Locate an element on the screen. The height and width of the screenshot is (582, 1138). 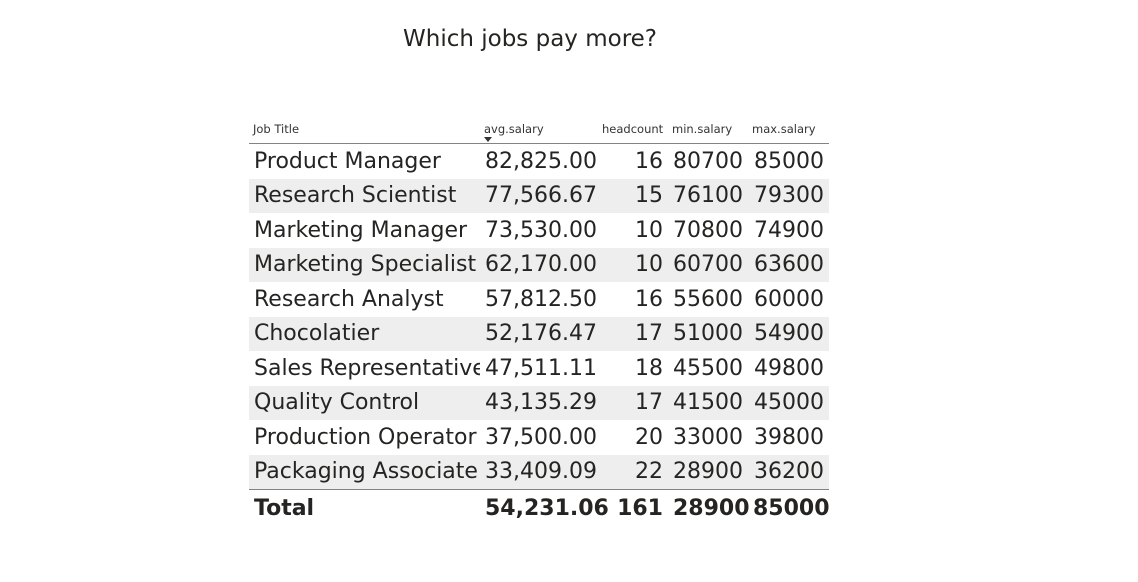
cell-min-salary: 28900 is located at coordinates (708, 472).